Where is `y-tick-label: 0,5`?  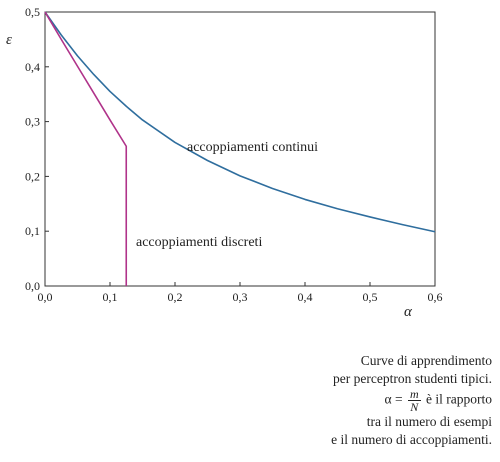
y-tick-label: 0,5 is located at coordinates (32, 12).